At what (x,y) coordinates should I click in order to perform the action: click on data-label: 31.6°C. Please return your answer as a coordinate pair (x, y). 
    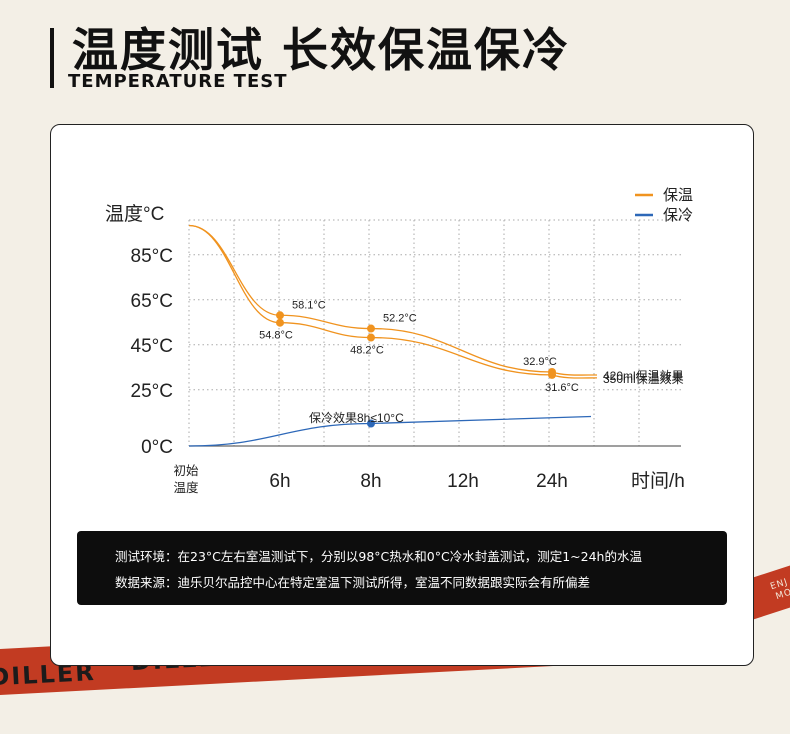
    Looking at the image, I should click on (562, 388).